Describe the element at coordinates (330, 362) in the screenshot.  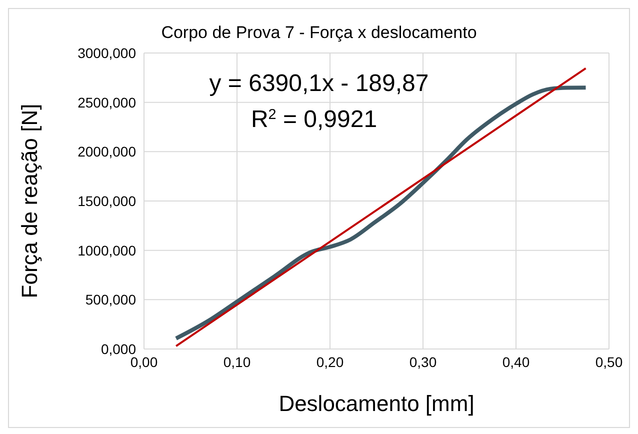
I see `x-tick-label: 0,20` at that location.